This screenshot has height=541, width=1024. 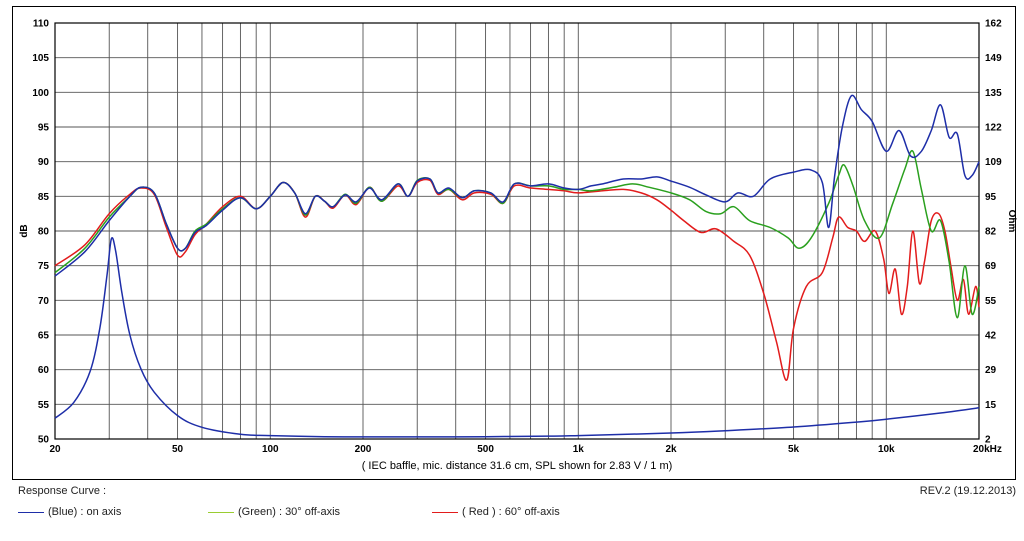 What do you see at coordinates (991, 336) in the screenshot?
I see `y2-tick-label: 42` at bounding box center [991, 336].